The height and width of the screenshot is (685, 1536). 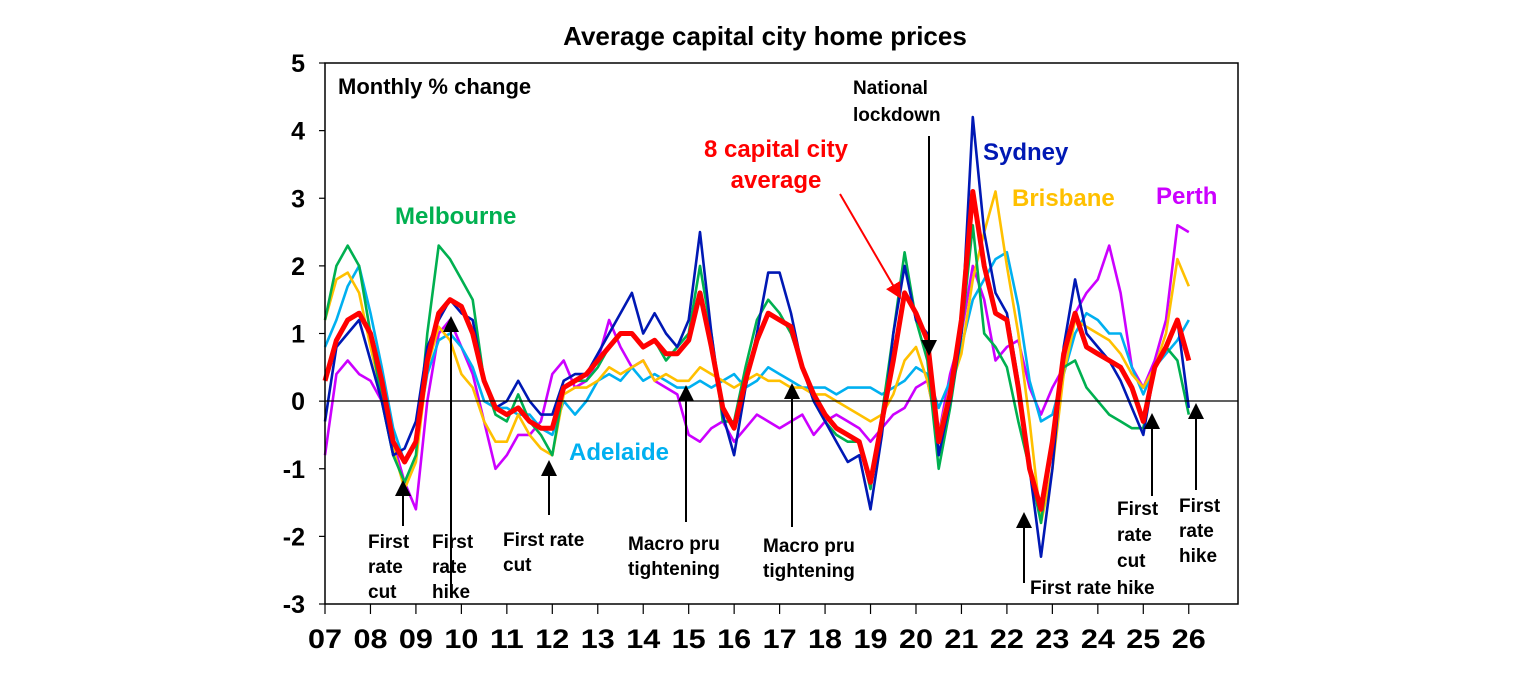 What do you see at coordinates (765, 36) in the screenshot?
I see `chart-title: Average capital city home prices` at bounding box center [765, 36].